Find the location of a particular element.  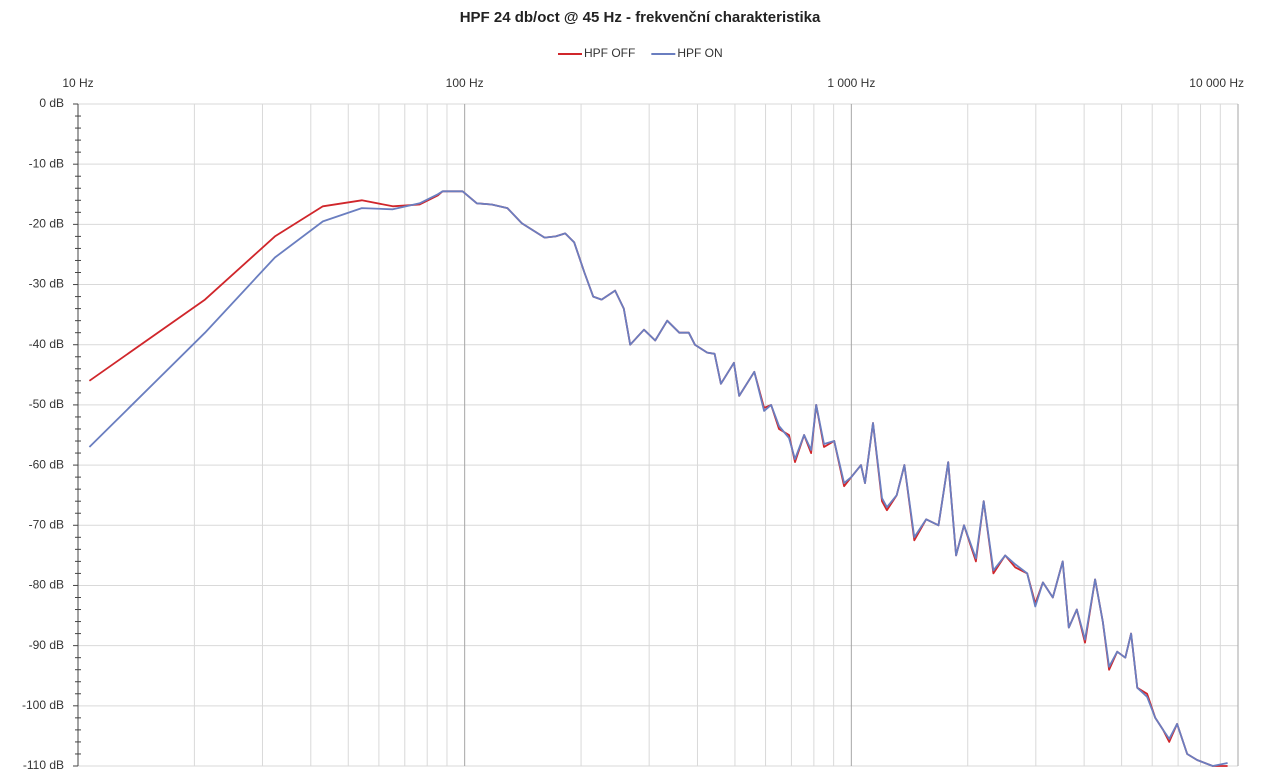

y-tick-label: -10 dB is located at coordinates (46, 163).